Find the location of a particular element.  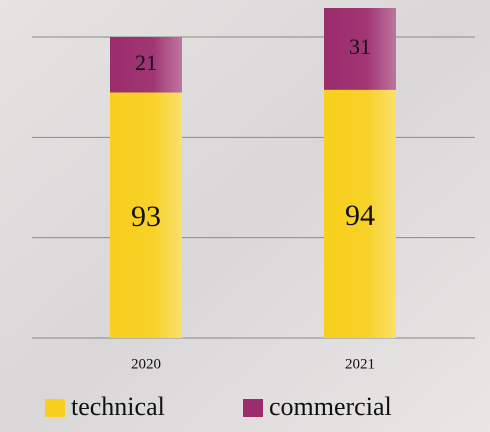

x-tick-label: 2021 is located at coordinates (360, 364).